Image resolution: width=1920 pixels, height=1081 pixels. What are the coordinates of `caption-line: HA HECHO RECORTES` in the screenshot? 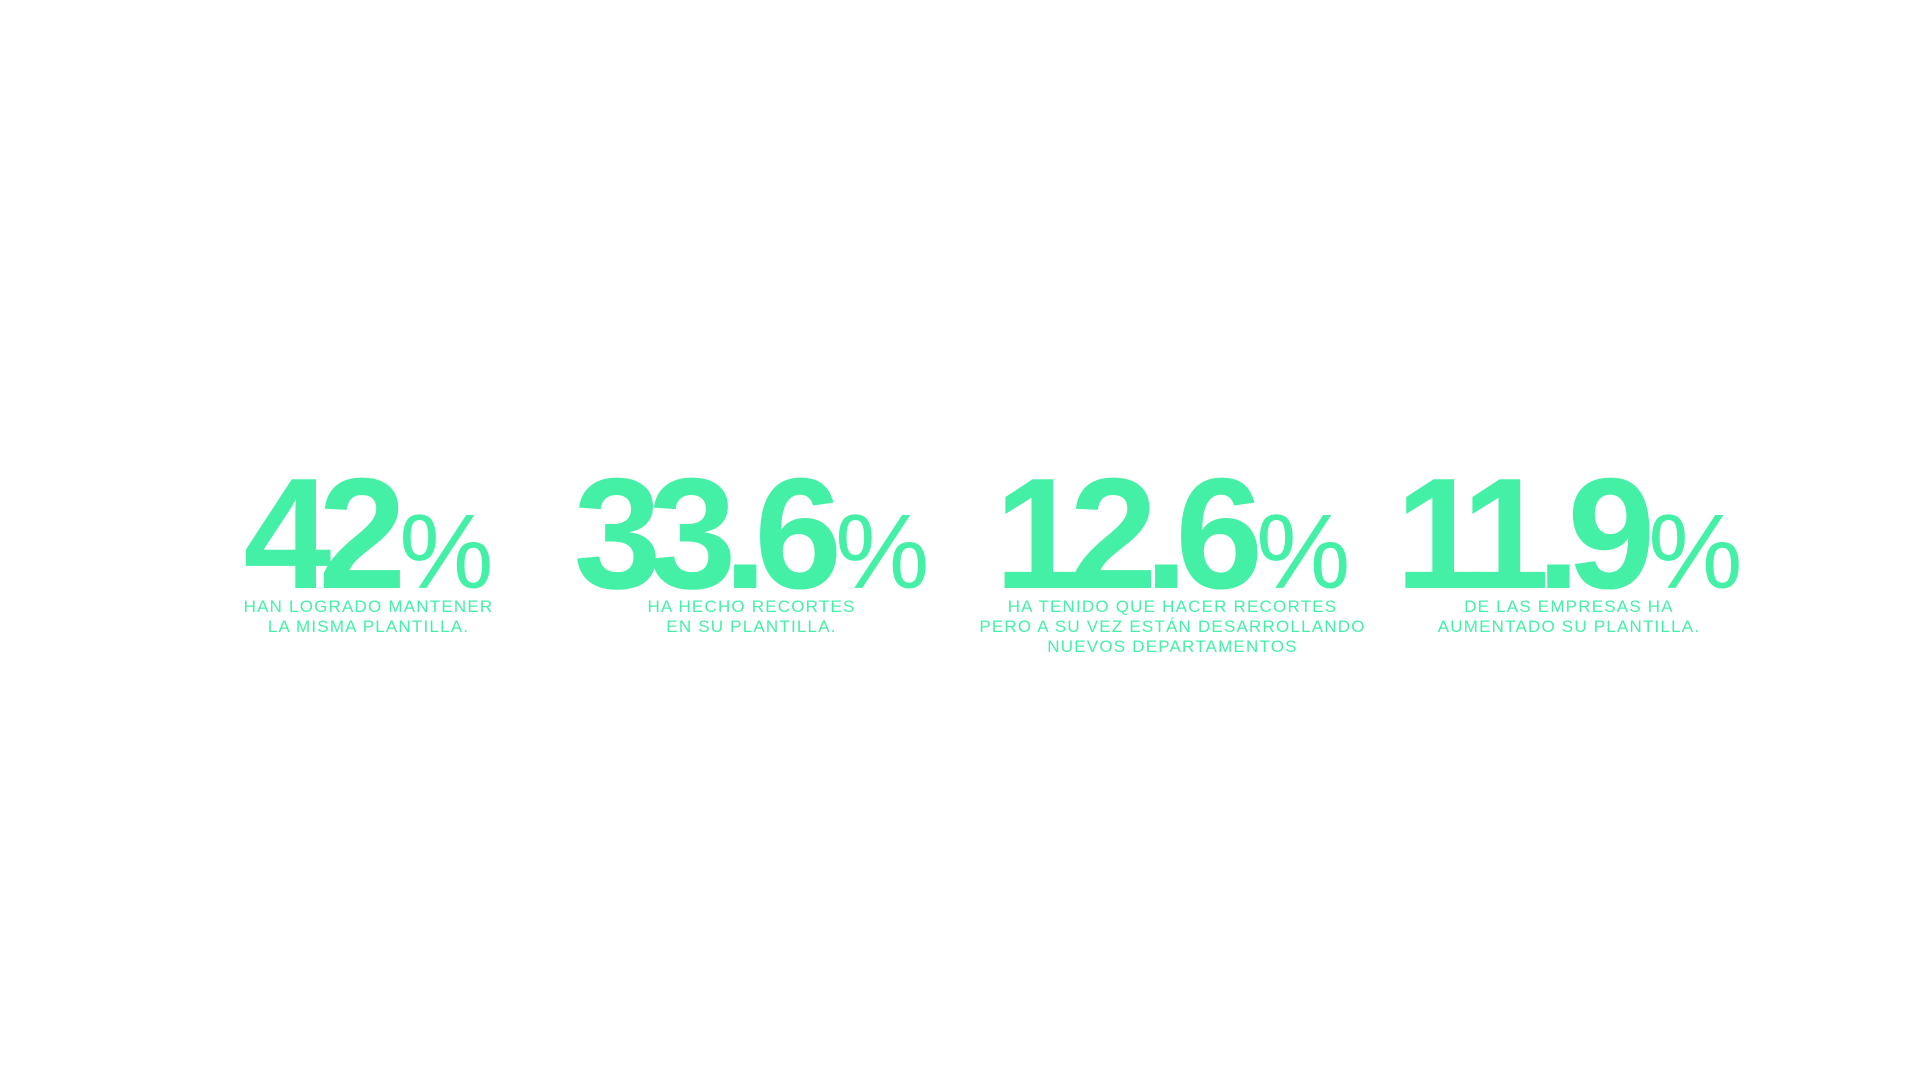 It's located at (751, 606).